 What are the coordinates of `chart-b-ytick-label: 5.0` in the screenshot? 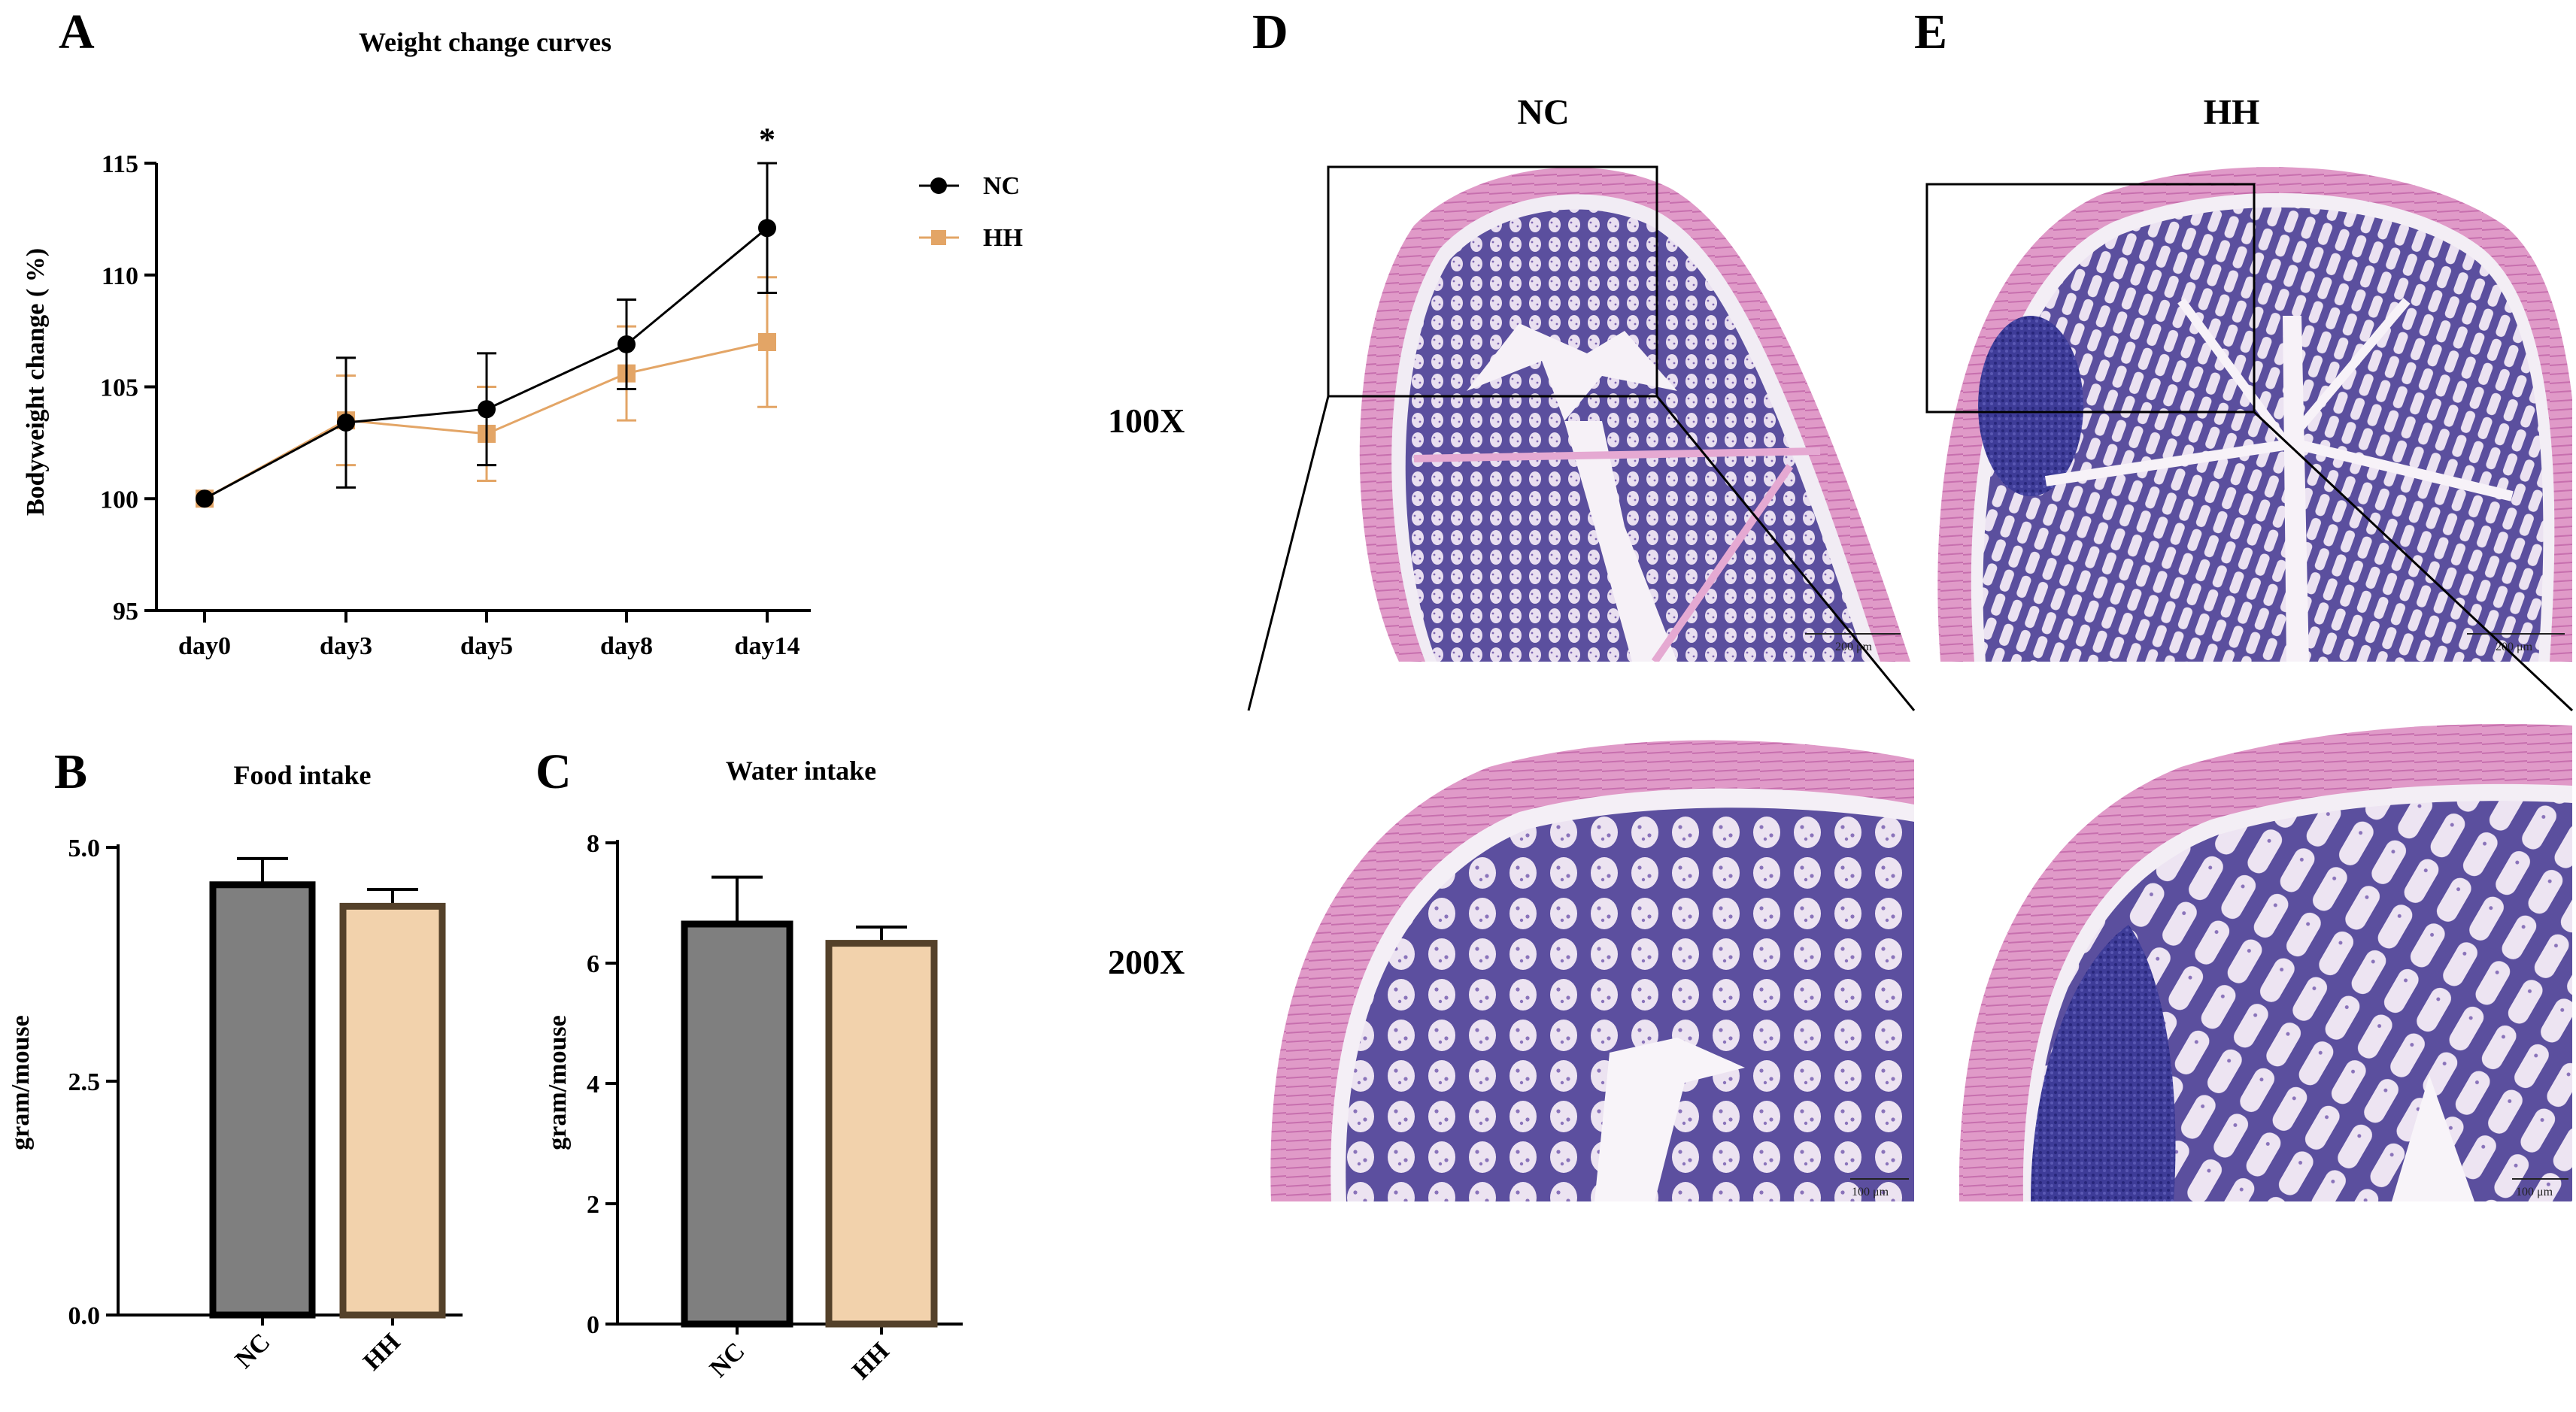 It's located at (84, 849).